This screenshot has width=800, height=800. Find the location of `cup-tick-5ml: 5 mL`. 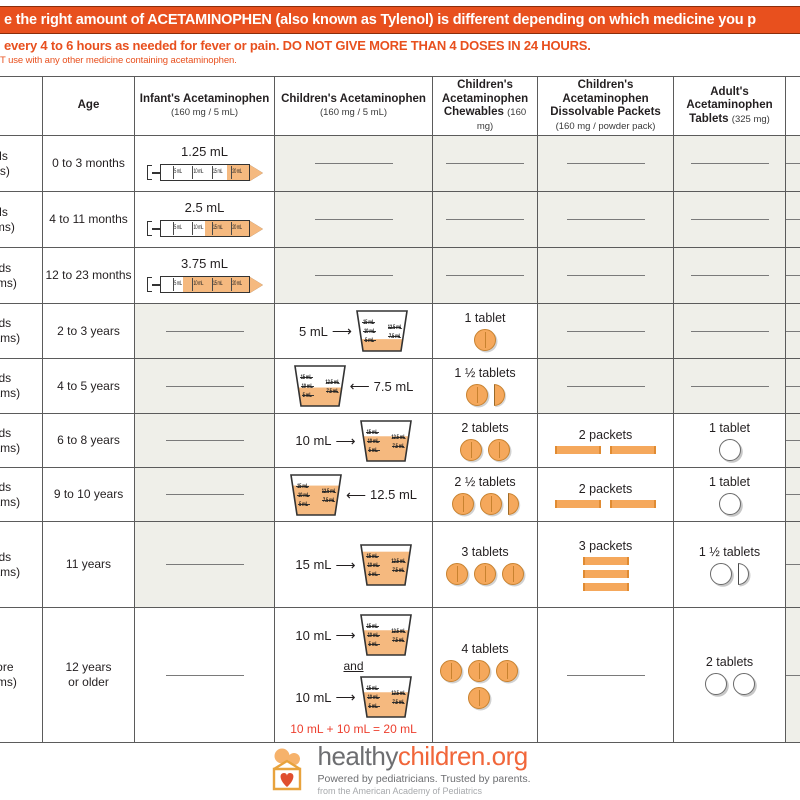

cup-tick-5ml: 5 mL is located at coordinates (373, 449).